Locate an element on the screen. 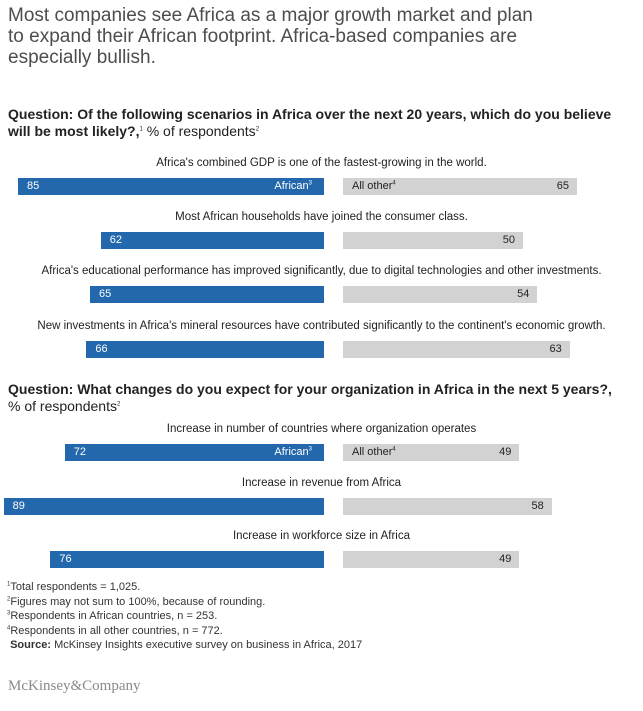  question-2-unit-footnote-mark: 2 is located at coordinates (118, 404).